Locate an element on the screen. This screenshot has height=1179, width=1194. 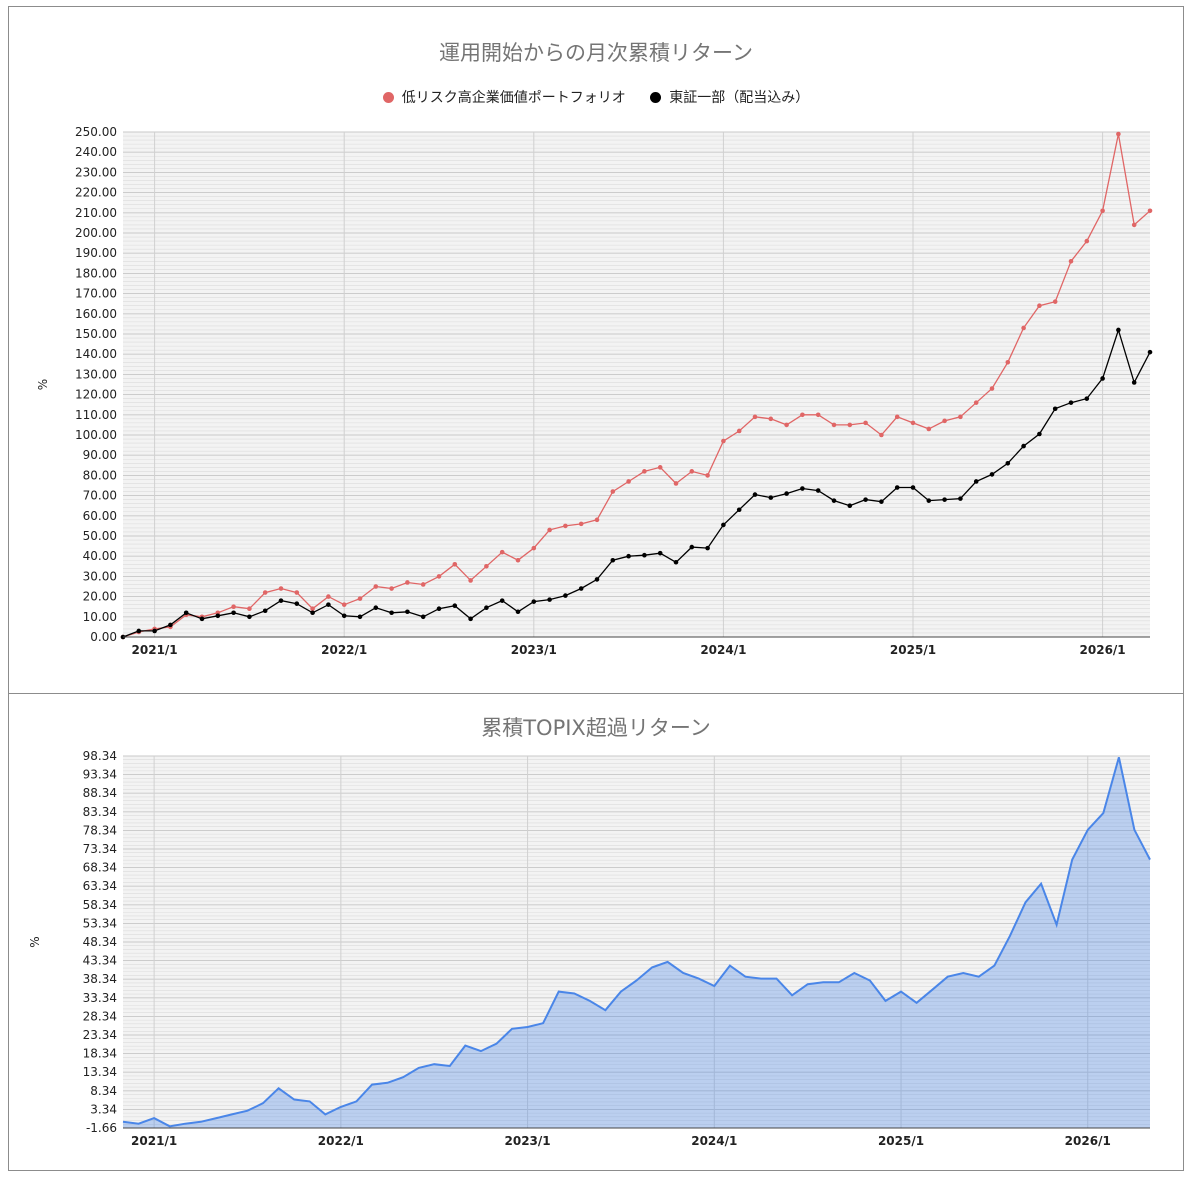
legend-item-portfolio: 低リスク高企業価値ポートフォリオ is located at coordinates (504, 97).